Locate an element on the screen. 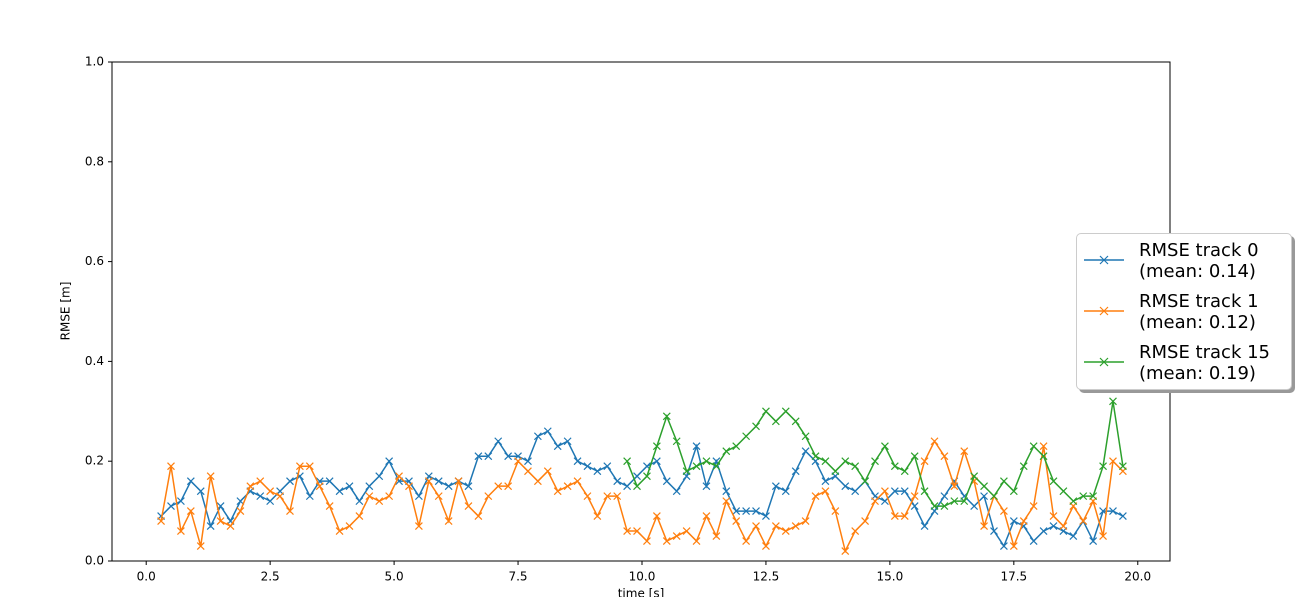  legend-label: RMSE track 15 (mean: 0.19) is located at coordinates (1204, 363).